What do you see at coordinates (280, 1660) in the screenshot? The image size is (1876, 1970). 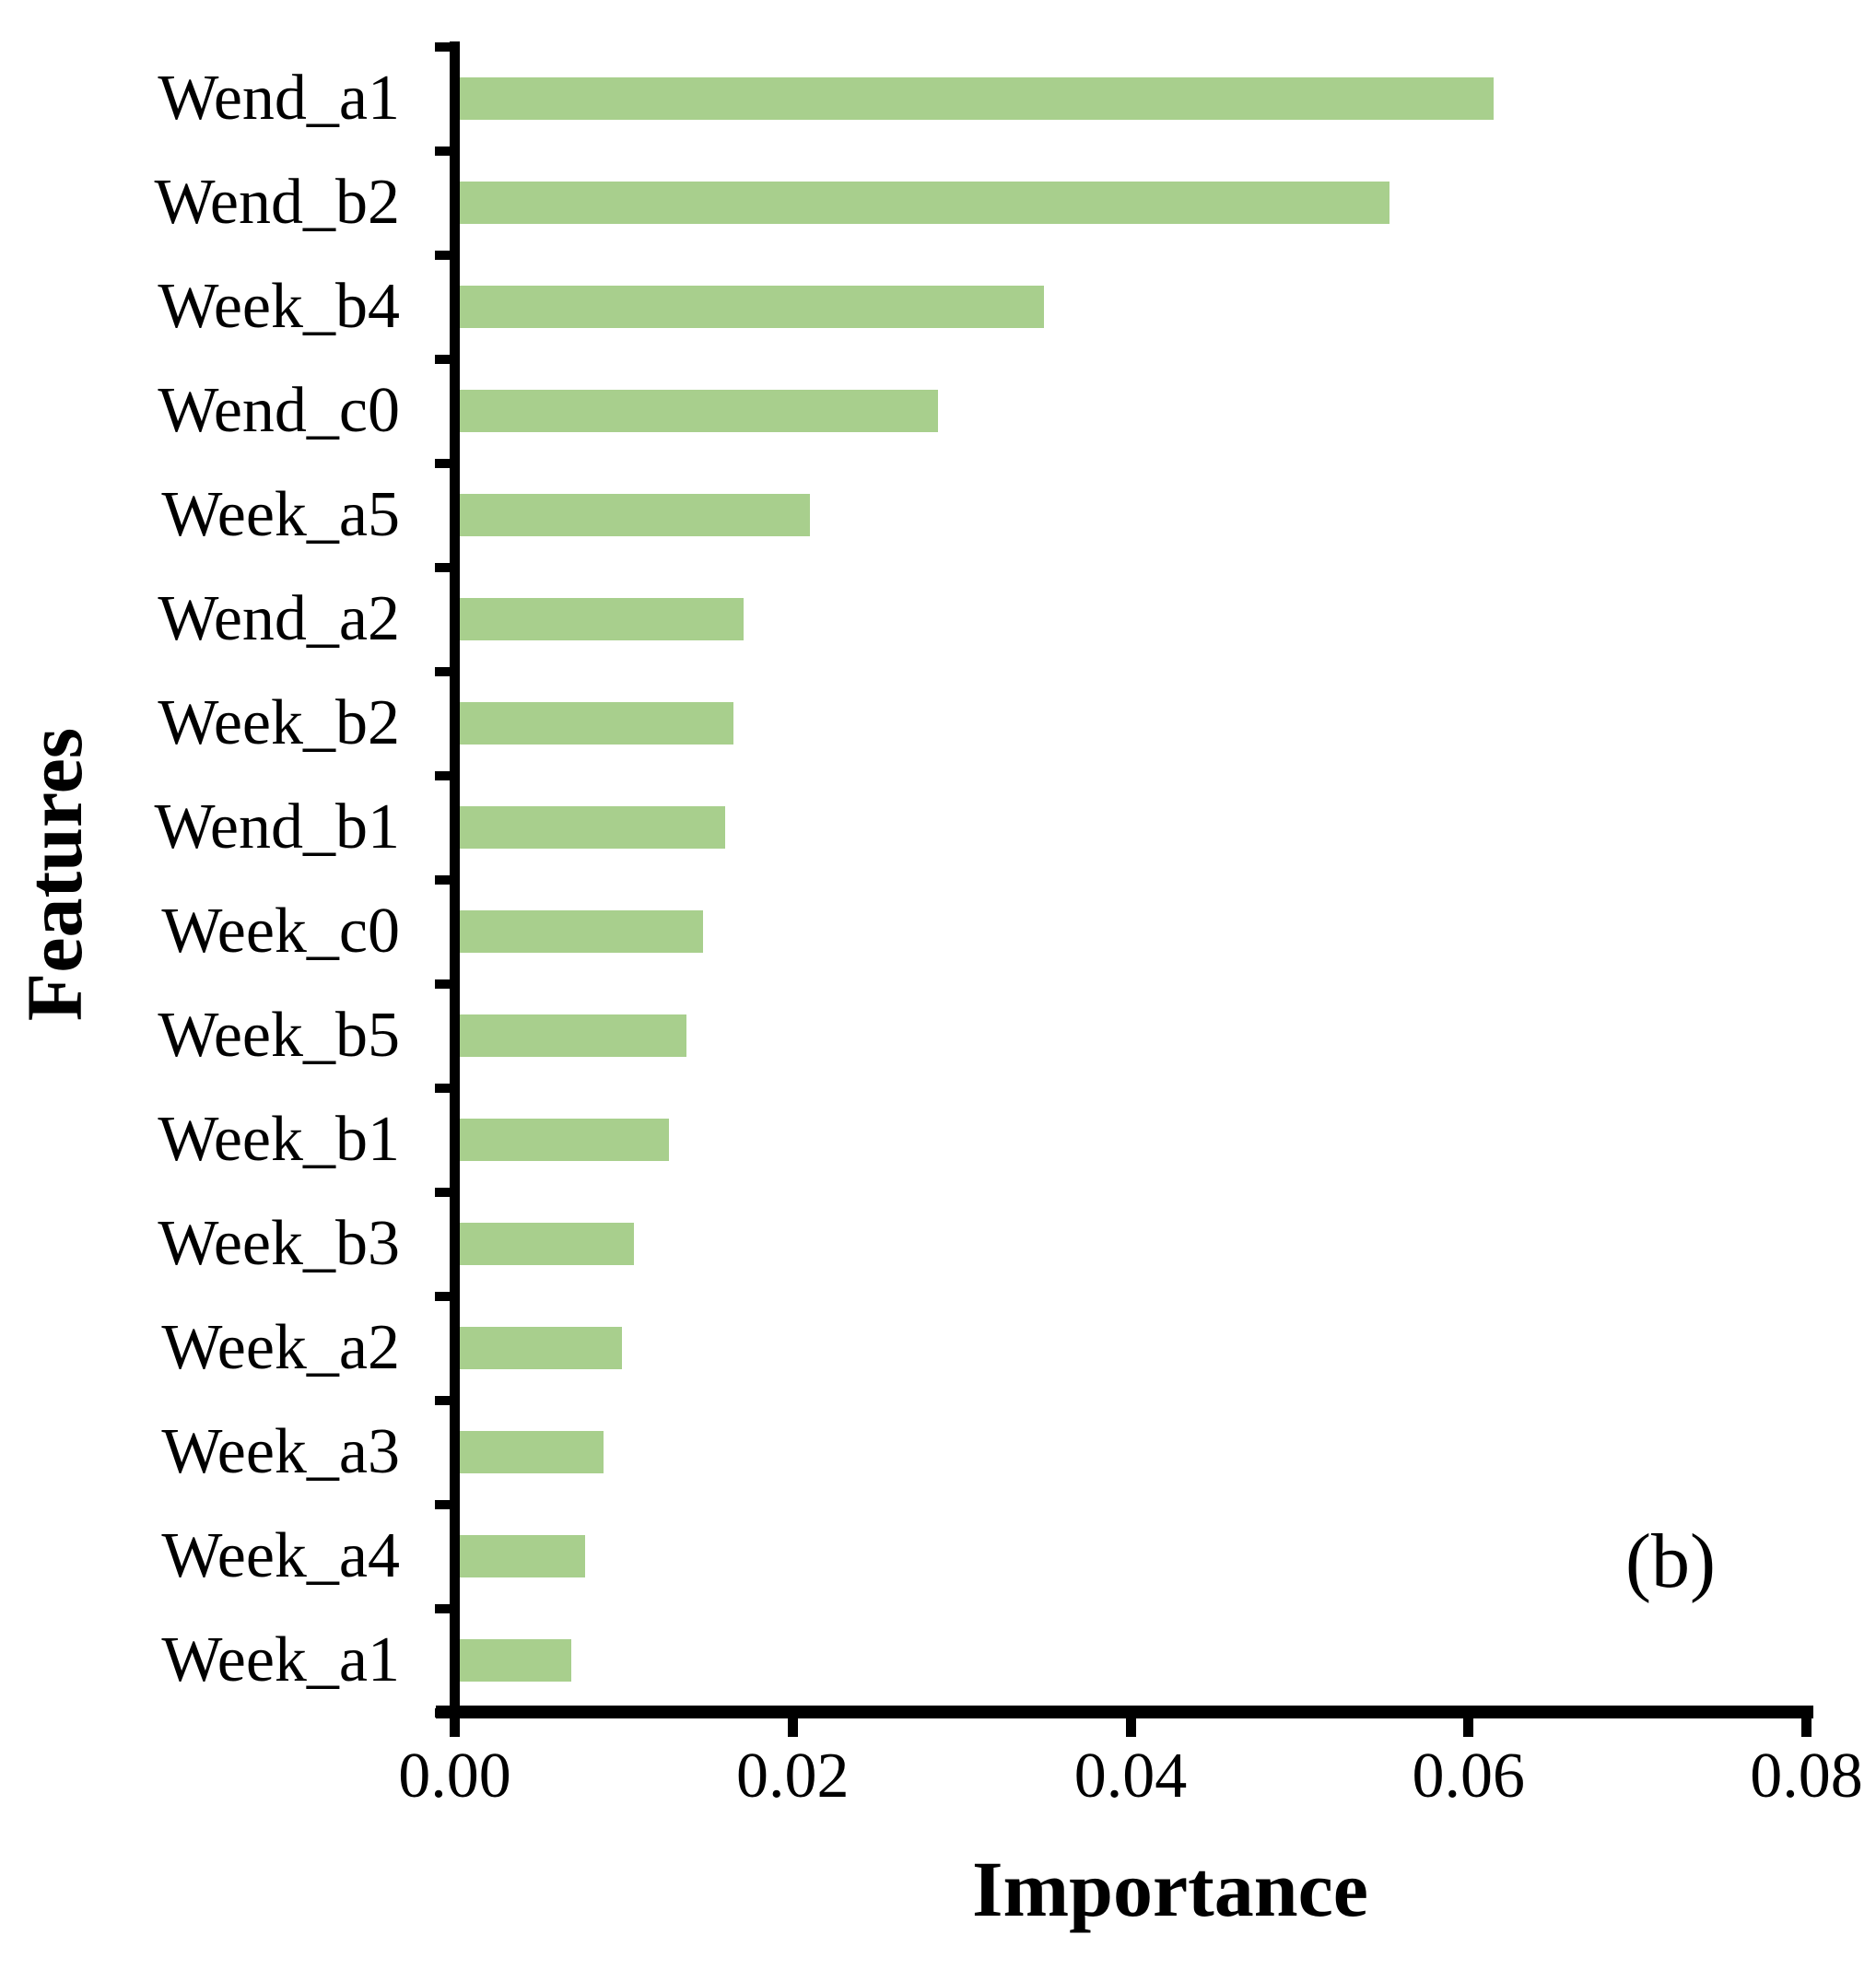 I see `y-tick-label: Week_a1` at bounding box center [280, 1660].